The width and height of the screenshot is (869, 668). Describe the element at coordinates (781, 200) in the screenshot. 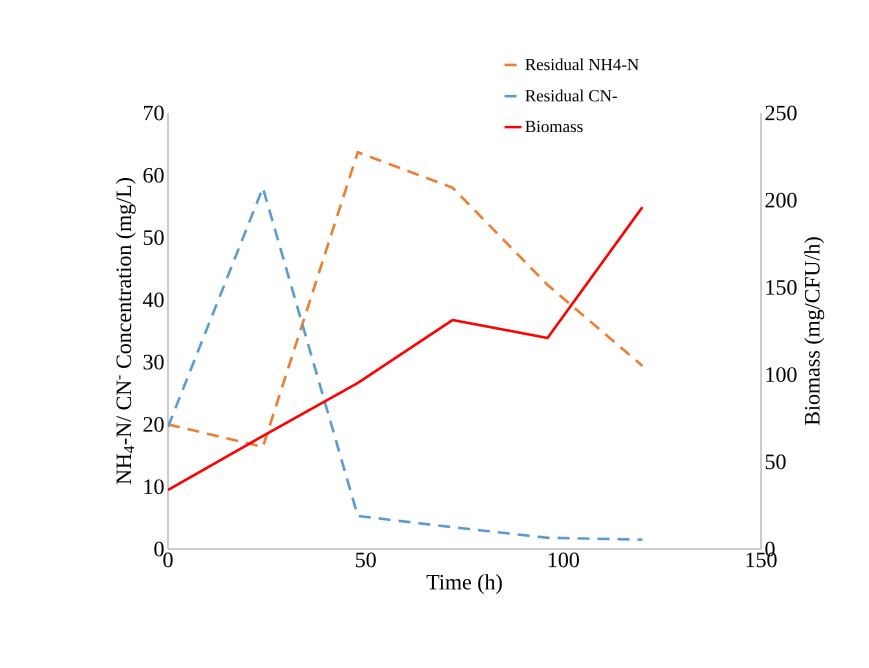

I see `y2-tick-label: 200` at that location.